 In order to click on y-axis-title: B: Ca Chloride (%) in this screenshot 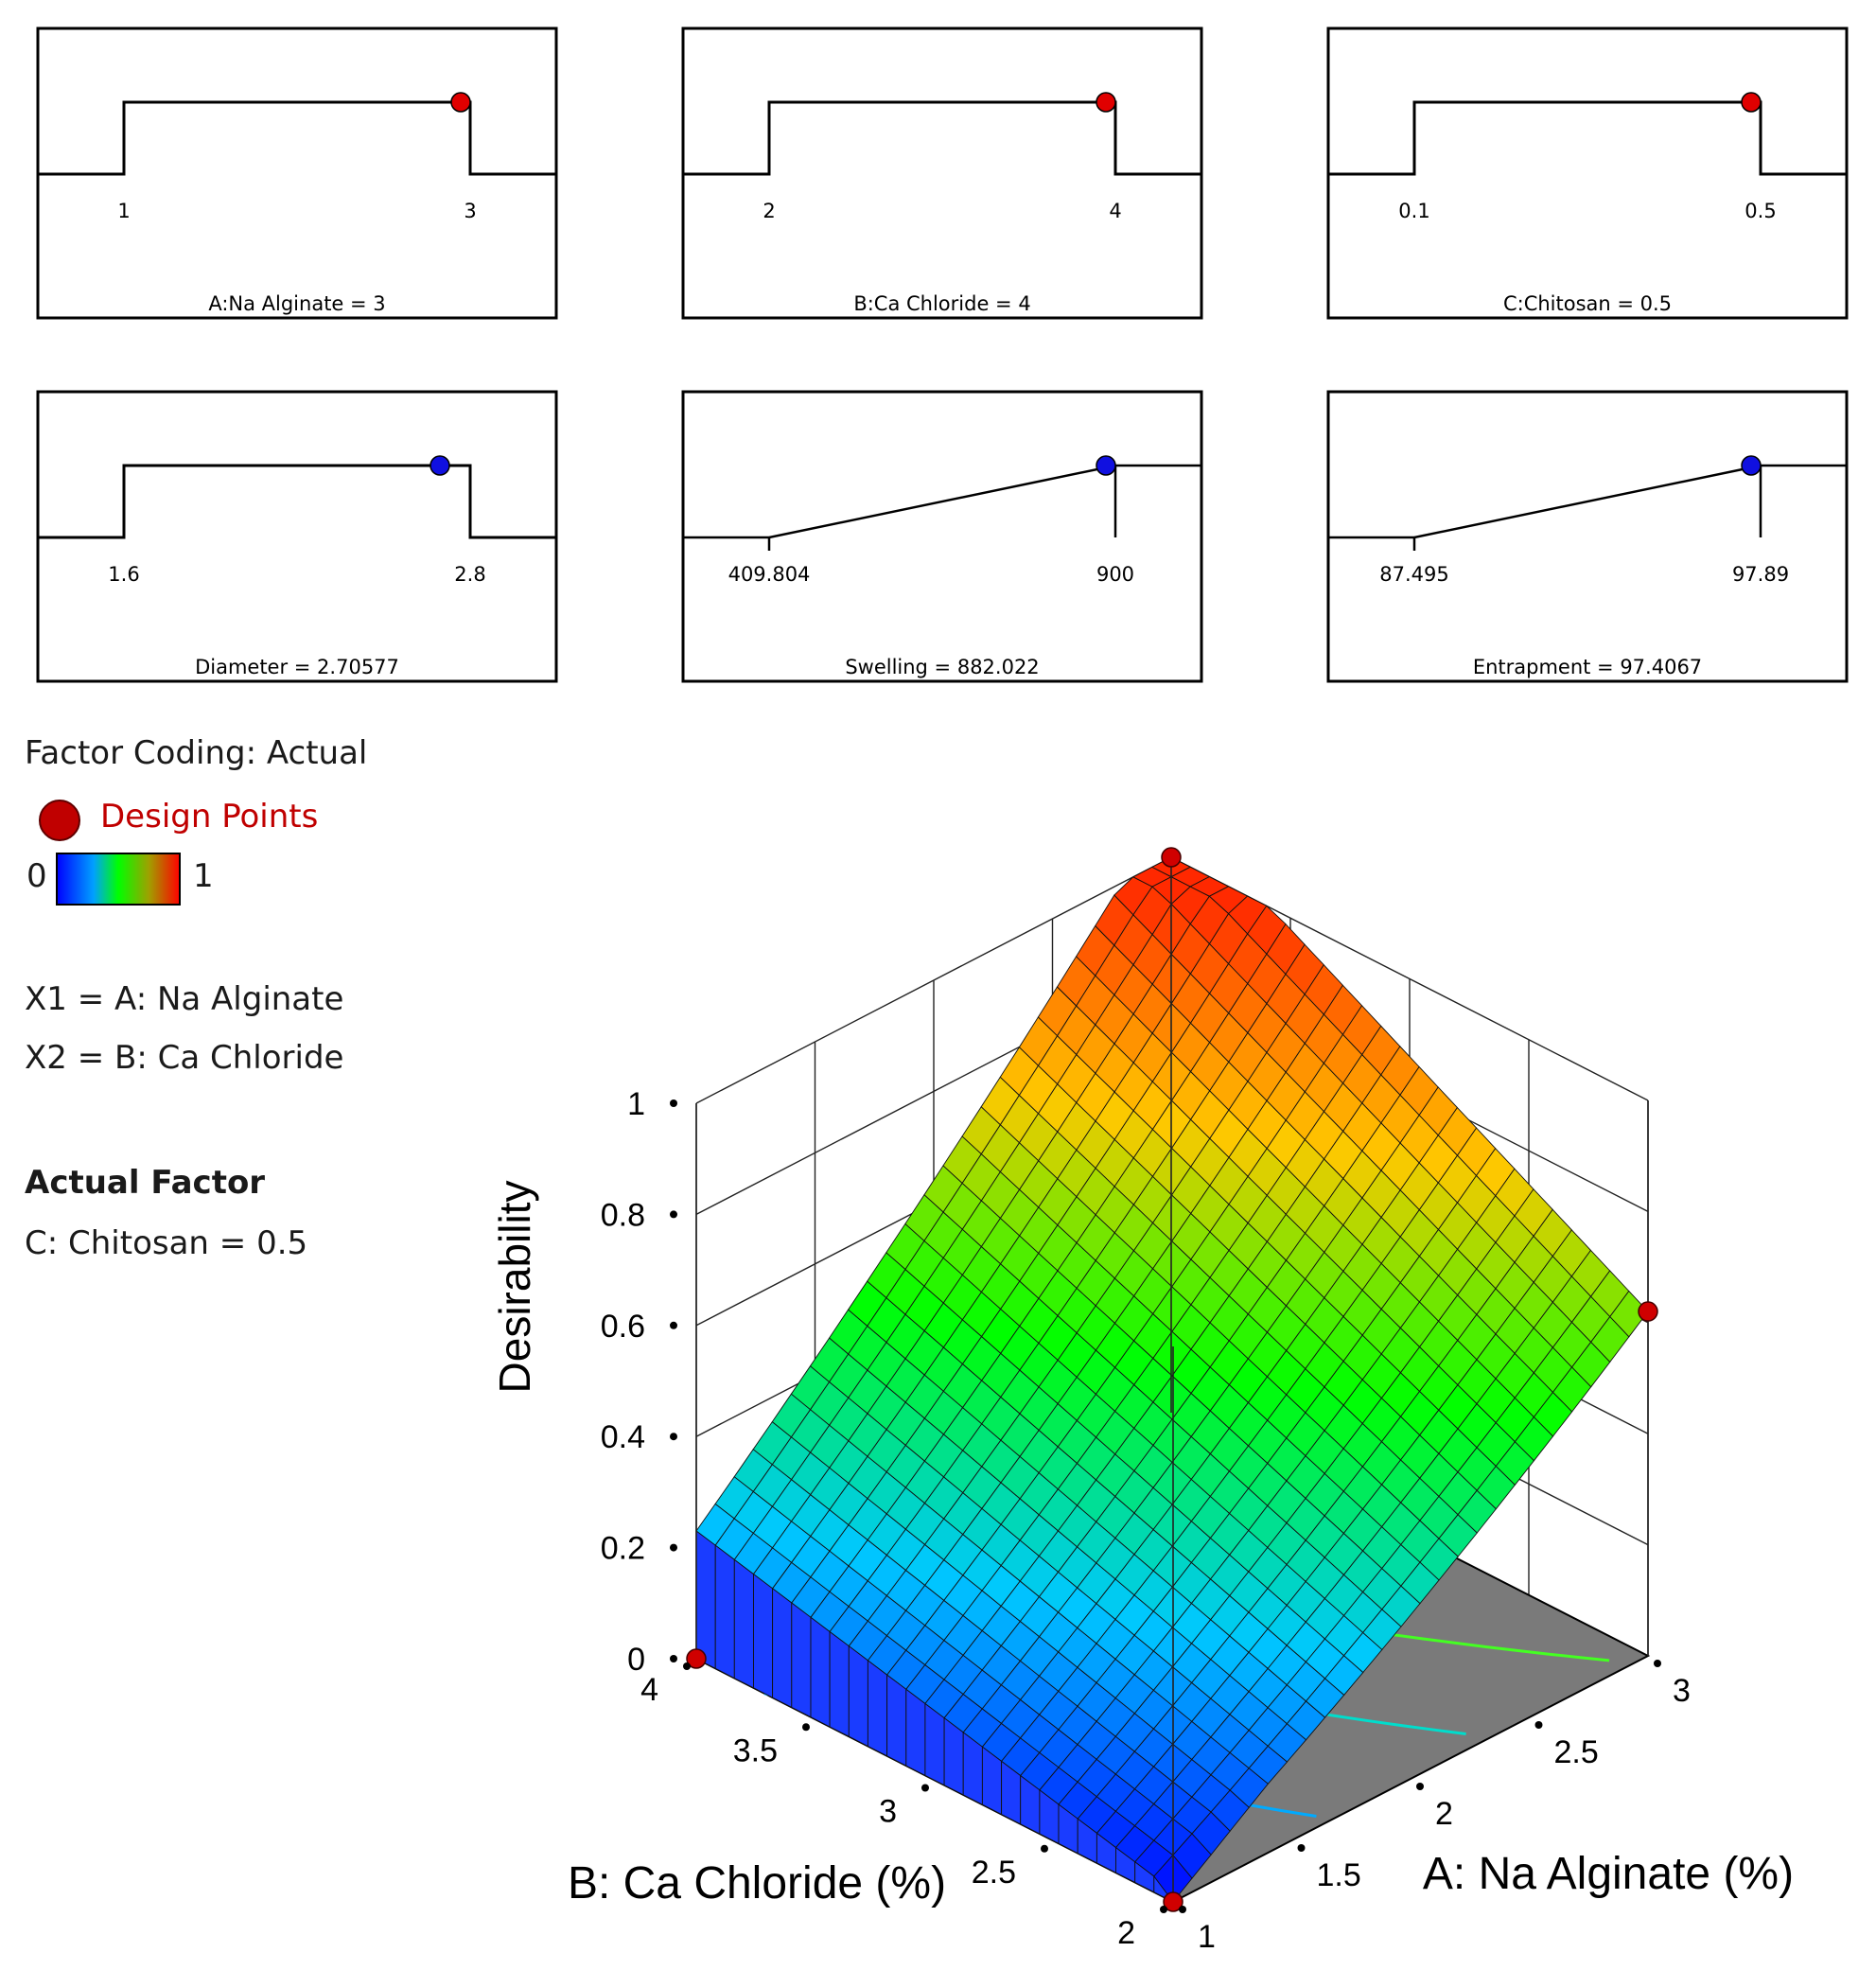, I will do `click(757, 1883)`.